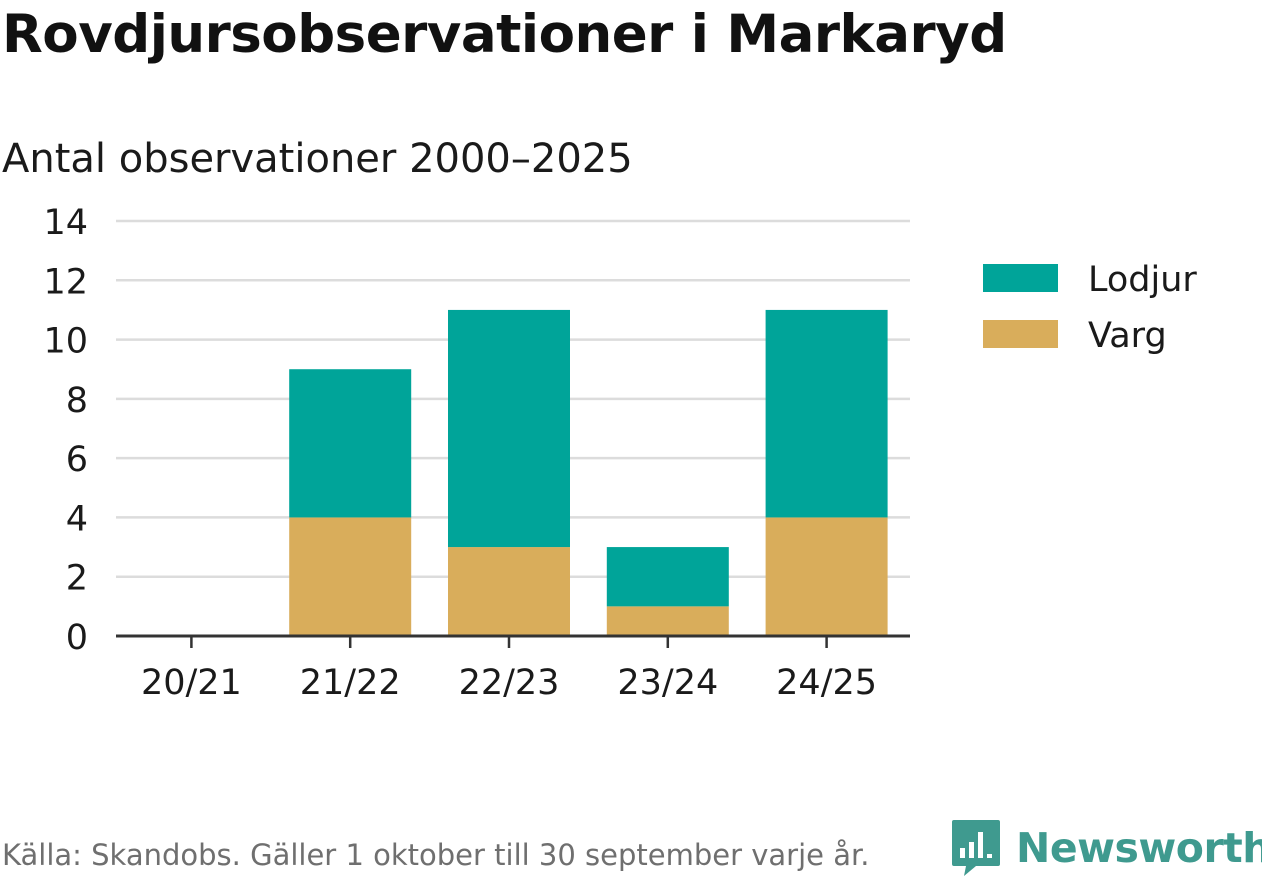 The width and height of the screenshot is (1262, 879). I want to click on y-tick-label: 2, so click(77, 579).